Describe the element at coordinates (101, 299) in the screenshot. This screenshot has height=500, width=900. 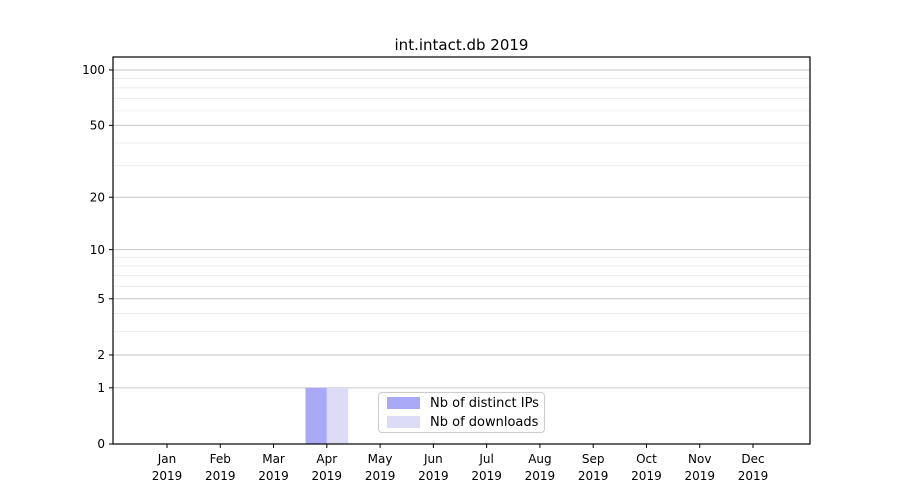
I see `y-tick-label: 5` at that location.